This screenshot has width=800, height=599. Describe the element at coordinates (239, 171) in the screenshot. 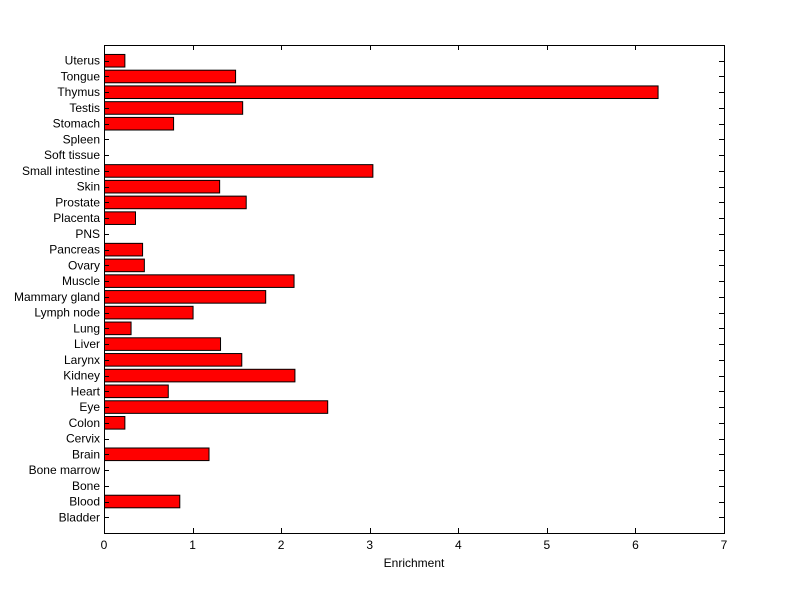

I see `bar-small-intestine` at that location.